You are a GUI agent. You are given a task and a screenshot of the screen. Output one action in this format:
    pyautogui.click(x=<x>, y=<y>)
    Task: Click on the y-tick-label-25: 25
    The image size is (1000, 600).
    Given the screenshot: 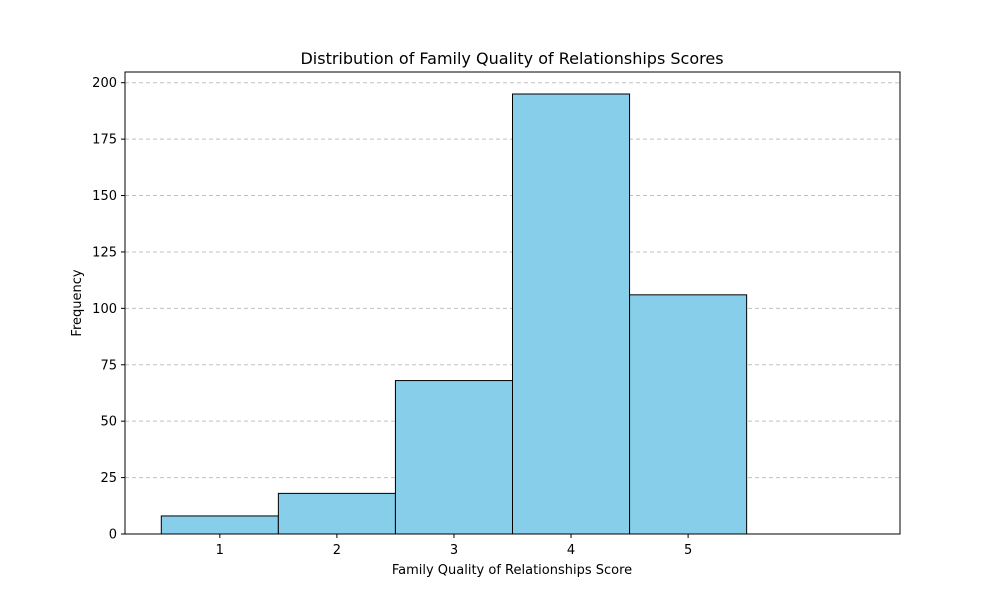 What is the action you would take?
    pyautogui.click(x=108, y=478)
    